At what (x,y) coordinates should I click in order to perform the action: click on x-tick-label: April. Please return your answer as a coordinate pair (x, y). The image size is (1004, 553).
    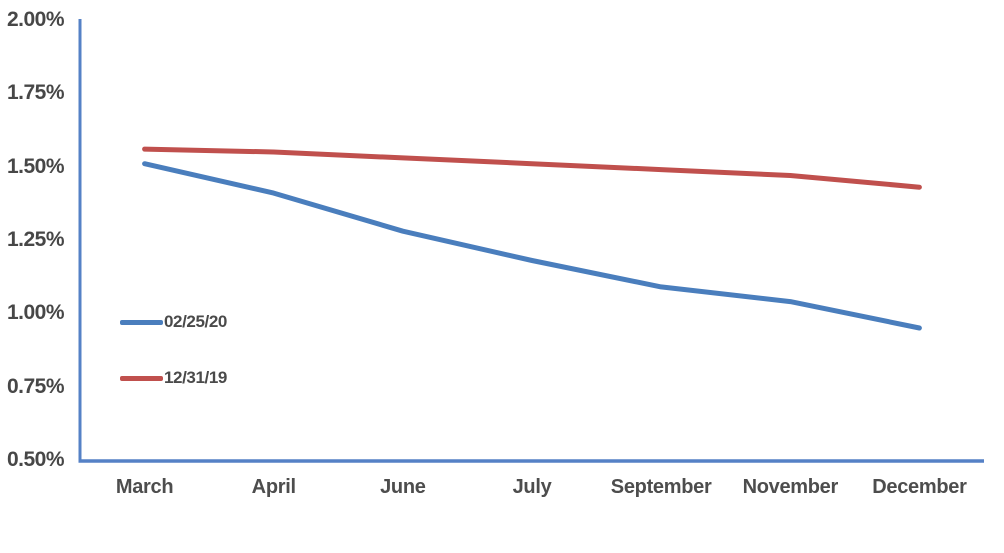
    Looking at the image, I should click on (273, 487).